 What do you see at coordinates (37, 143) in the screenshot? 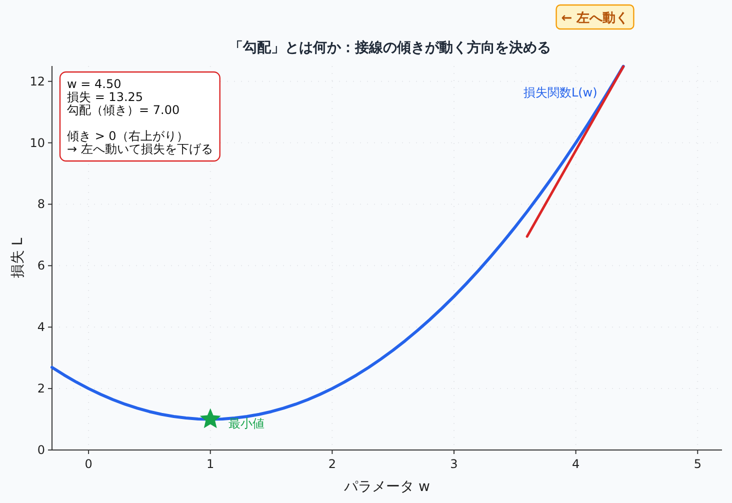
I see `y-tick-label: 10` at bounding box center [37, 143].